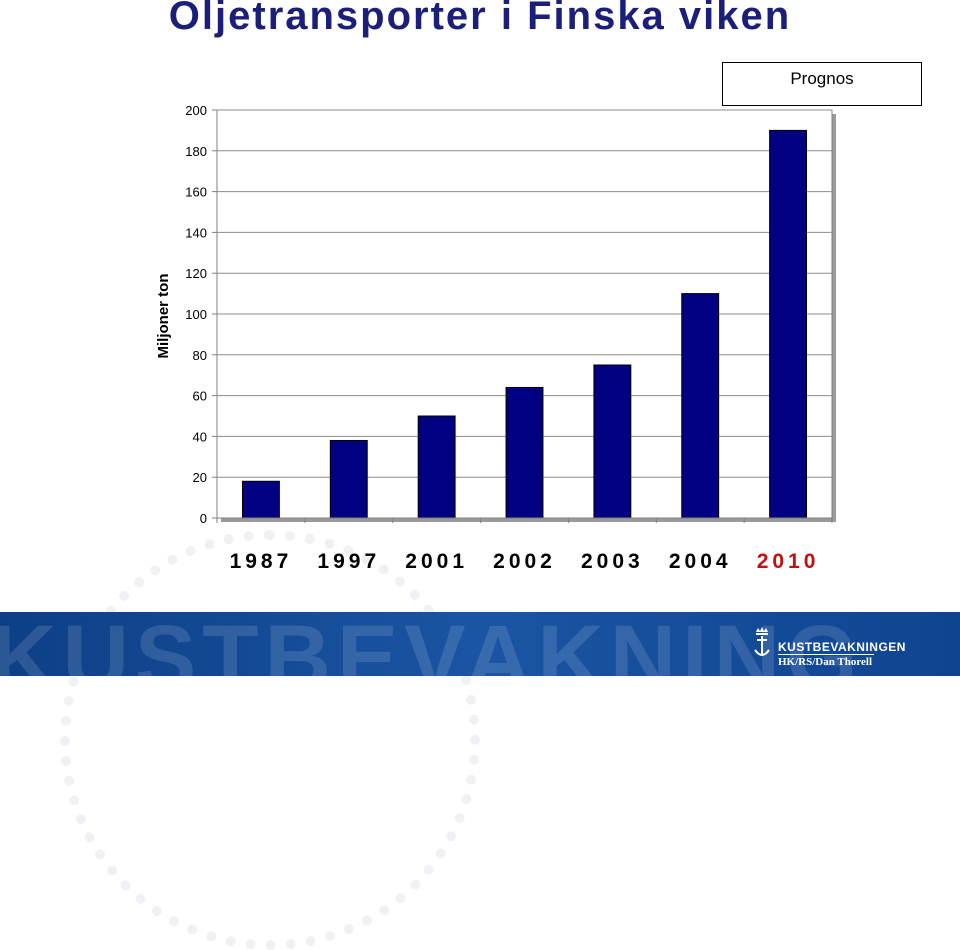 The height and width of the screenshot is (950, 960). What do you see at coordinates (260, 499) in the screenshot?
I see `bar-1987` at bounding box center [260, 499].